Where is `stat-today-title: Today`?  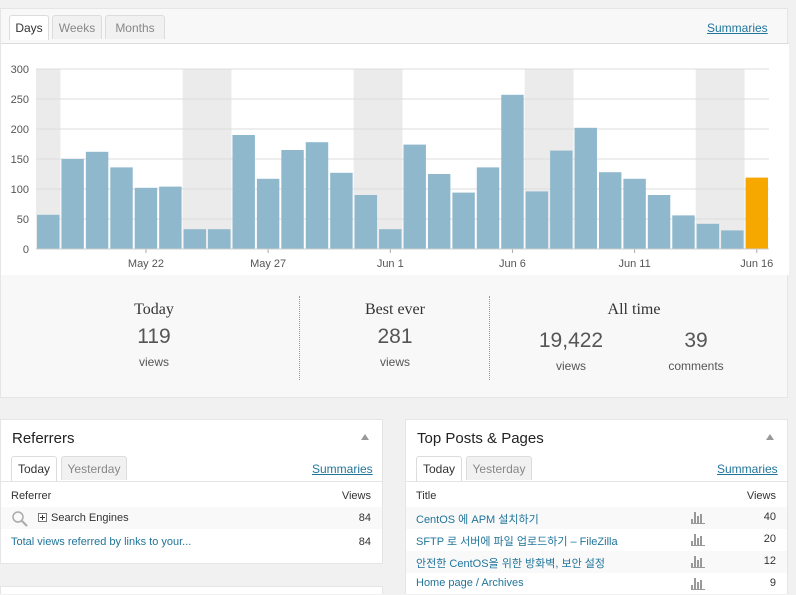
stat-today-title: Today is located at coordinates (154, 309).